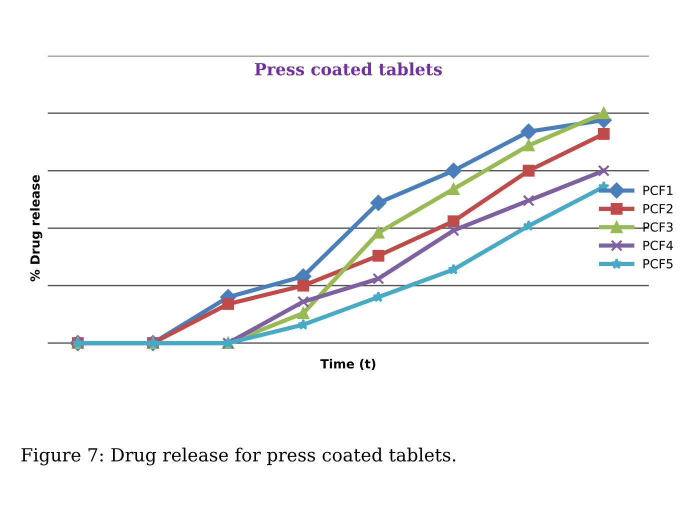 The image size is (683, 507). Describe the element at coordinates (348, 69) in the screenshot. I see `chart-title: Press coated tablets` at that location.